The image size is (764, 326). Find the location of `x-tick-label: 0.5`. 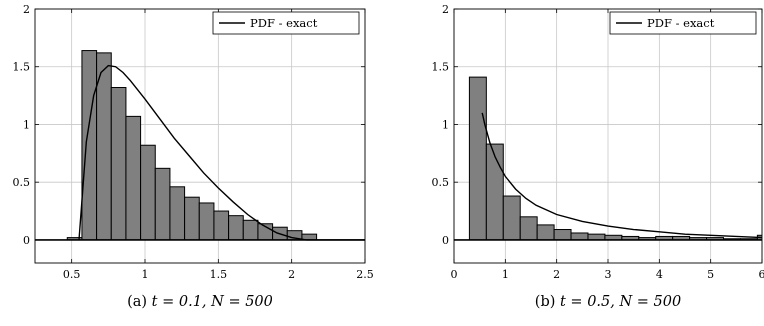

x-tick-label: 0.5 is located at coordinates (72, 274).